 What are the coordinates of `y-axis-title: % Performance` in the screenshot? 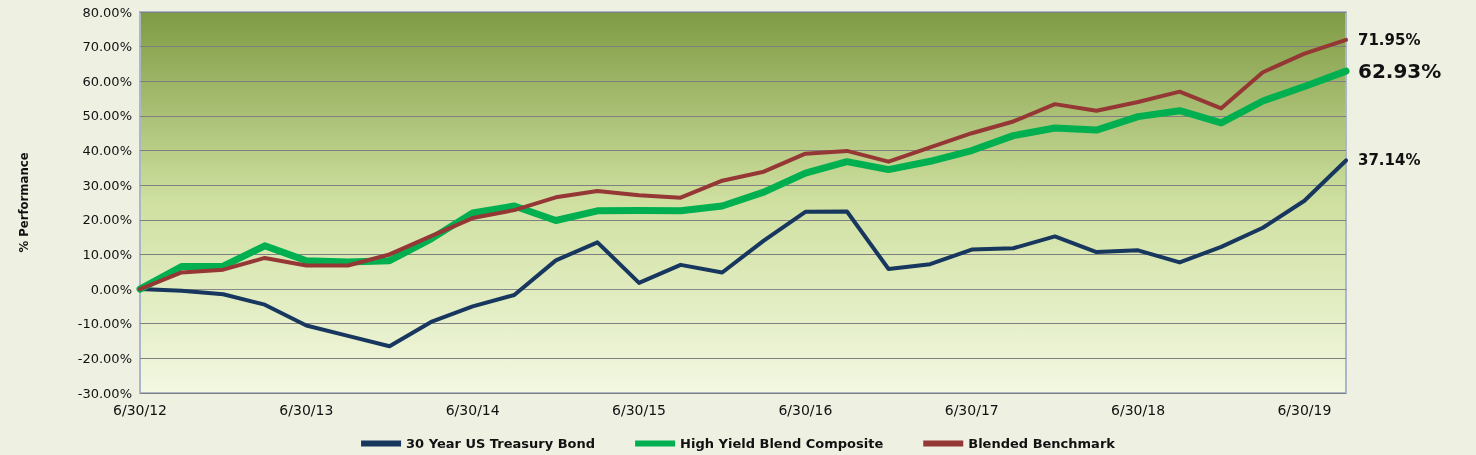 It's located at (23, 202).